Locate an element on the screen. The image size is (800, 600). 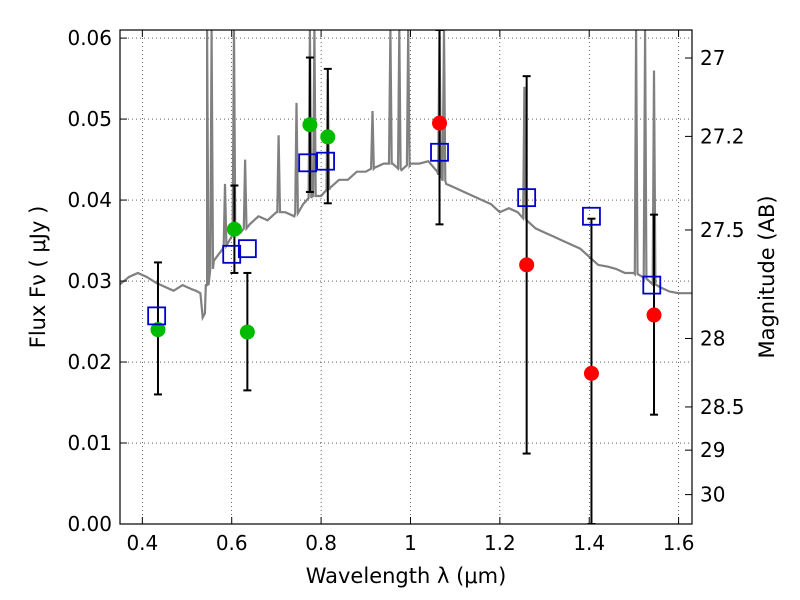
y-tick-label-4: 0.04 is located at coordinates (89, 200).